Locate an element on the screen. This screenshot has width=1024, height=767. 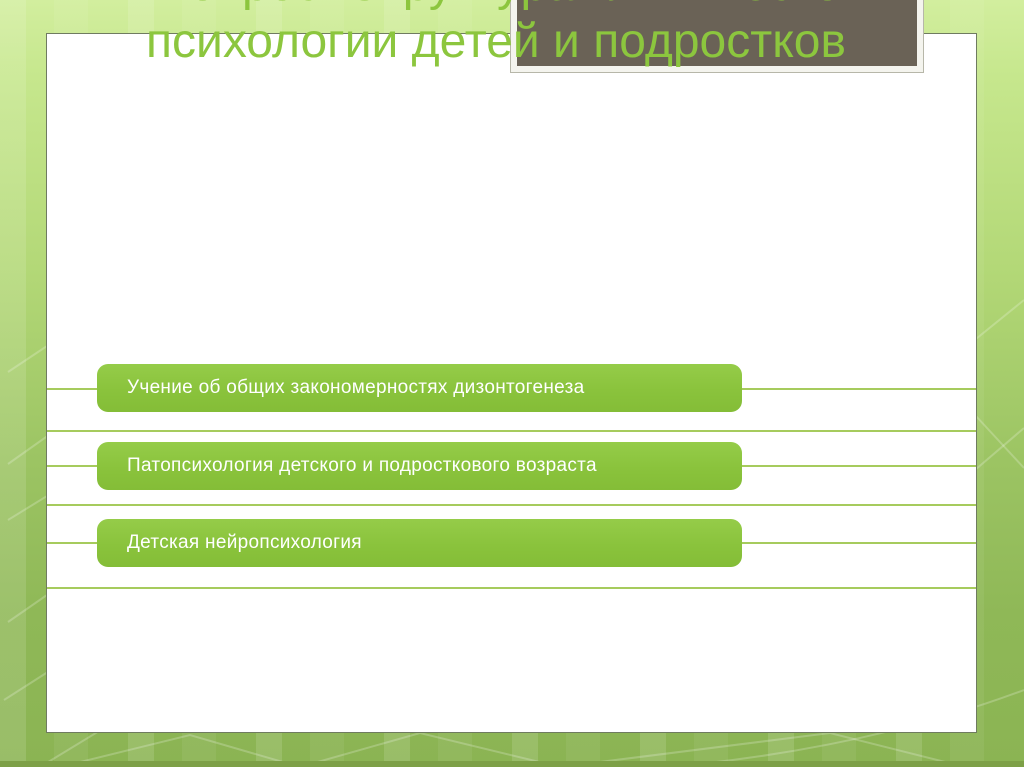
slide-title-line2: психологии детей и подростков is located at coordinates (496, 41).